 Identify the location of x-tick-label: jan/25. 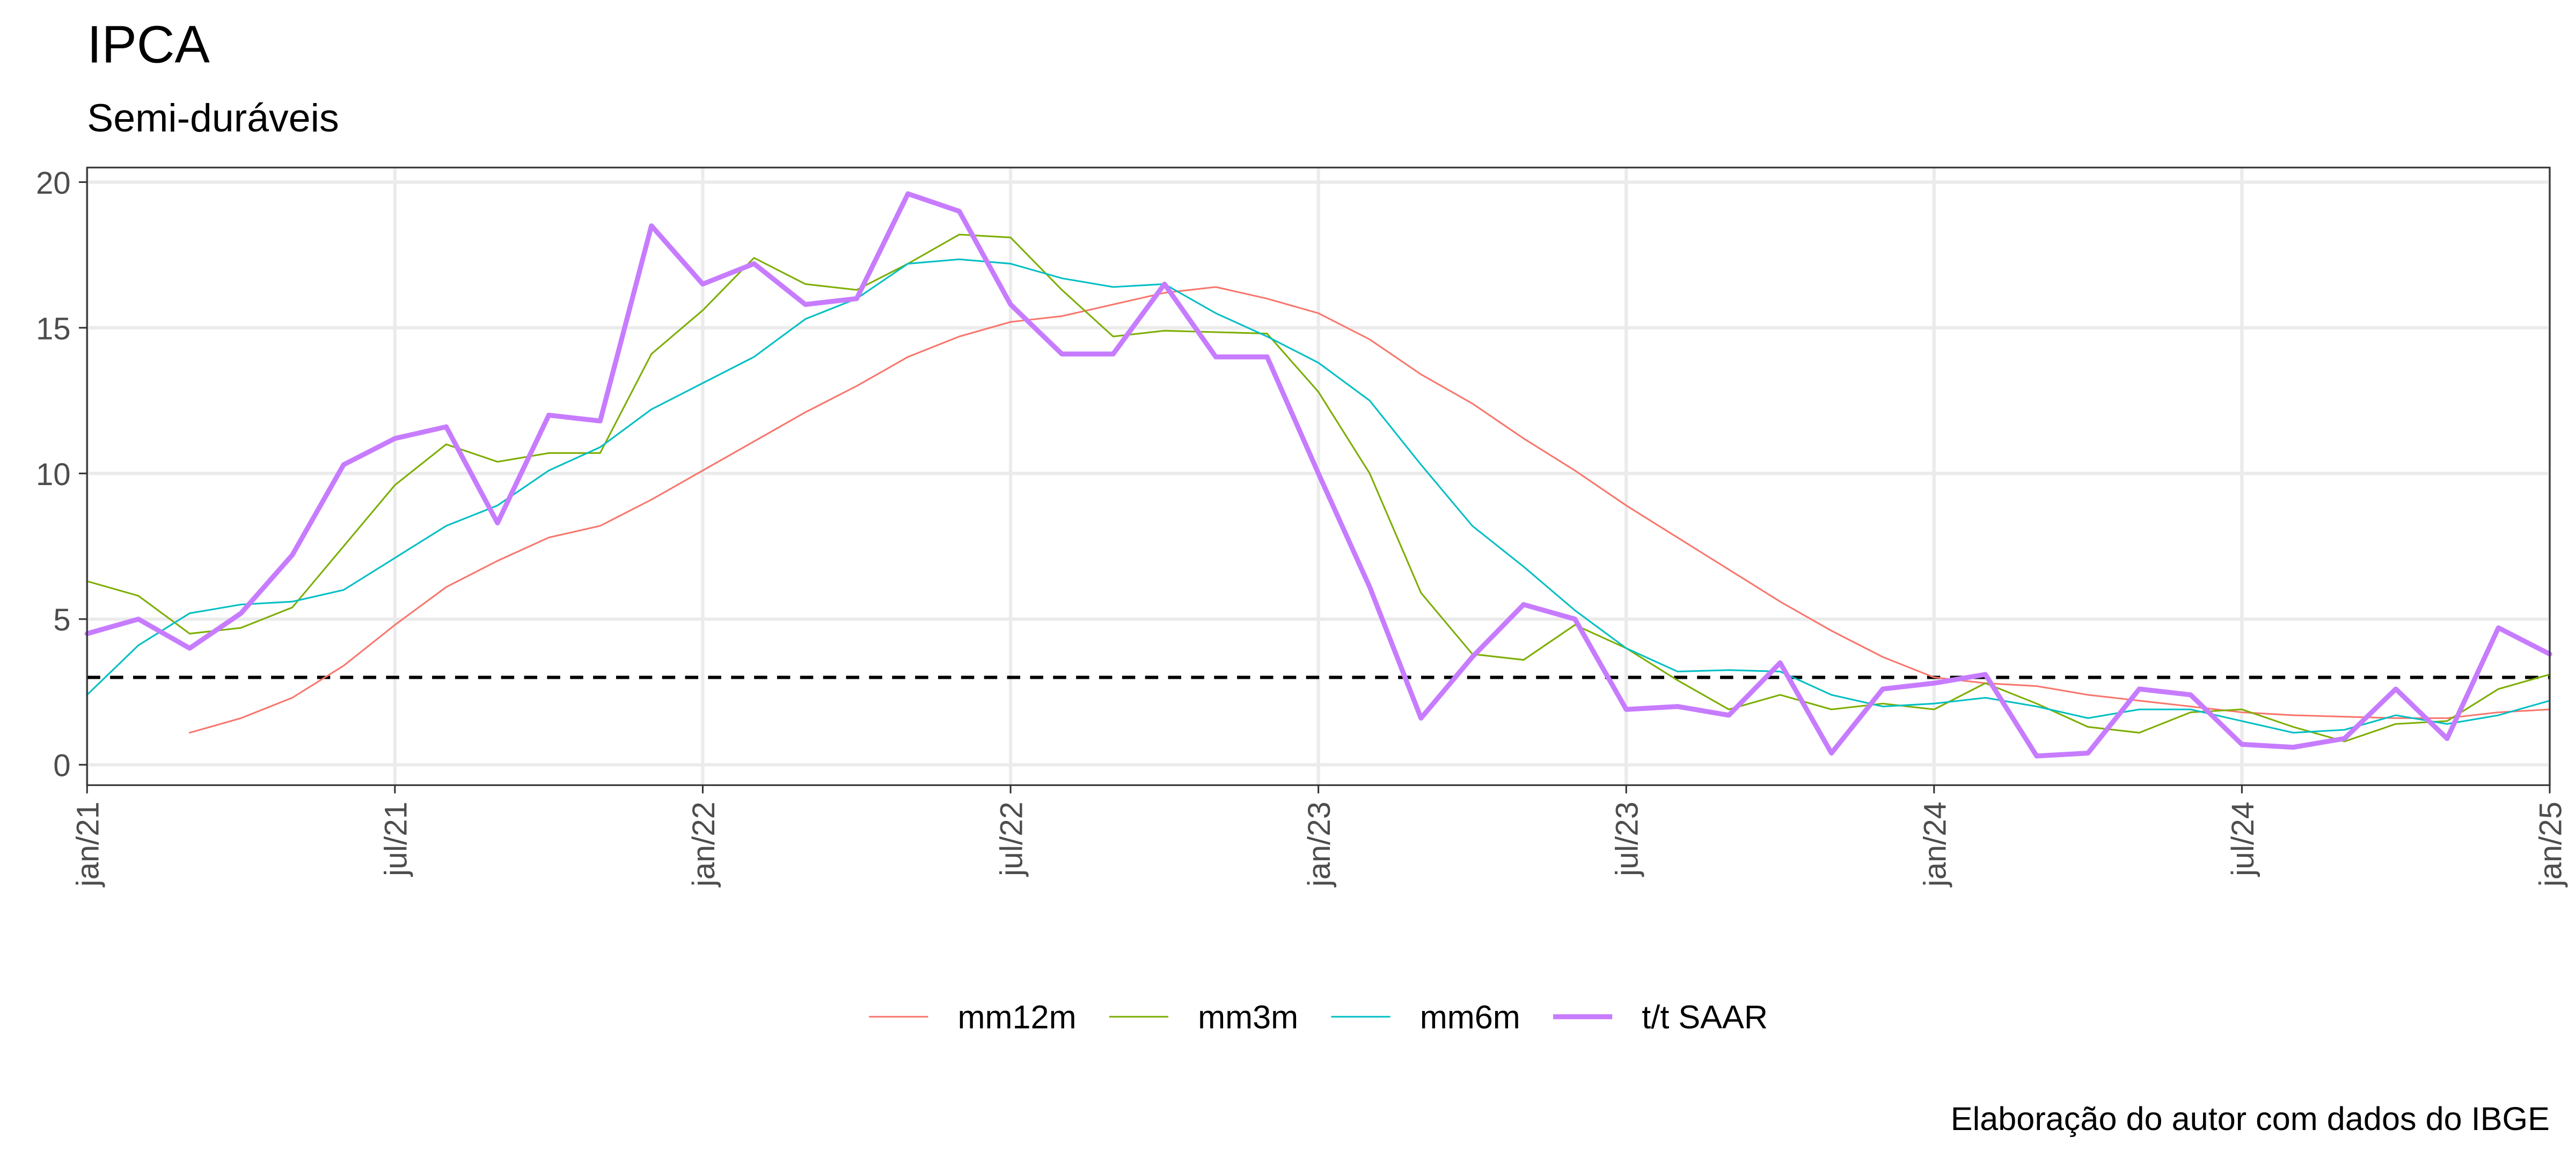
(2550, 844).